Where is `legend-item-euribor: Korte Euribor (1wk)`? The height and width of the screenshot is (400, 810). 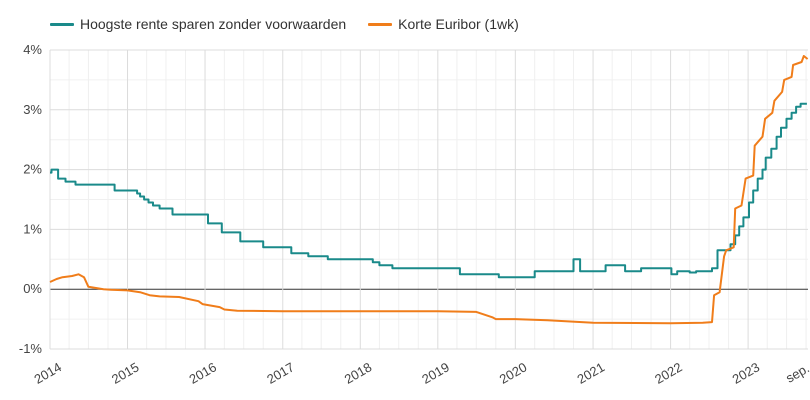
legend-item-euribor: Korte Euribor (1wk) is located at coordinates (443, 24).